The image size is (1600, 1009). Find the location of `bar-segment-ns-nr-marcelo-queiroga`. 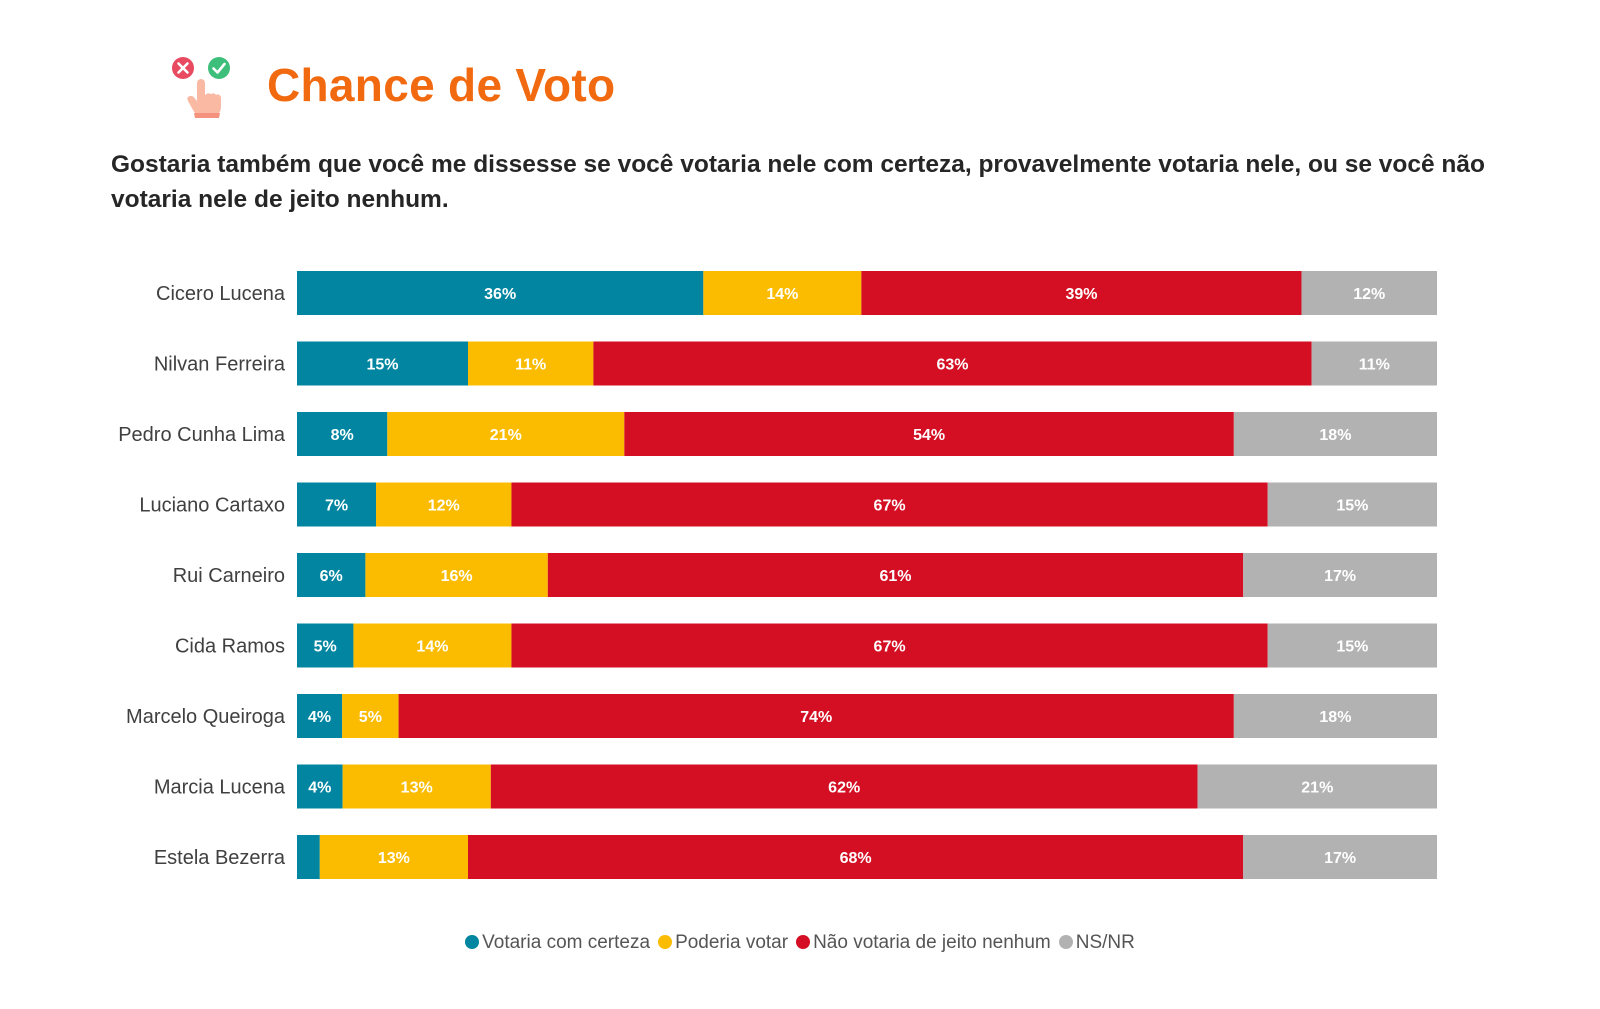

bar-segment-ns-nr-marcelo-queiroga is located at coordinates (1335, 716).